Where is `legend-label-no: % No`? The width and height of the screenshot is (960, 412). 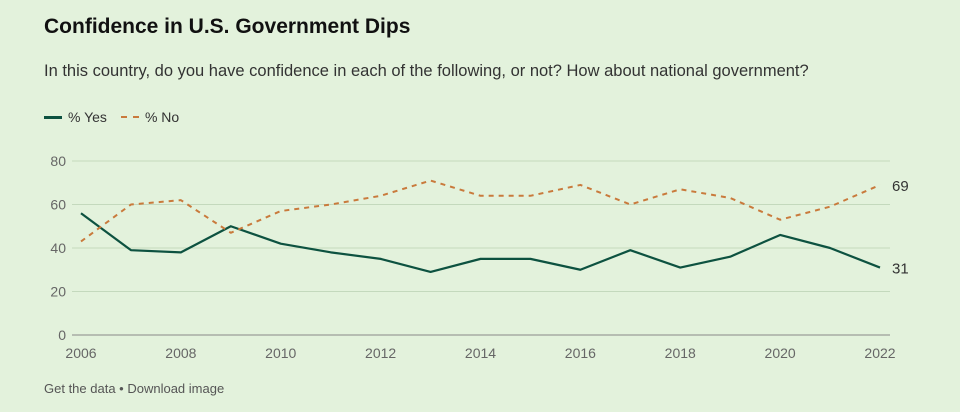
legend-label-no: % No is located at coordinates (162, 117).